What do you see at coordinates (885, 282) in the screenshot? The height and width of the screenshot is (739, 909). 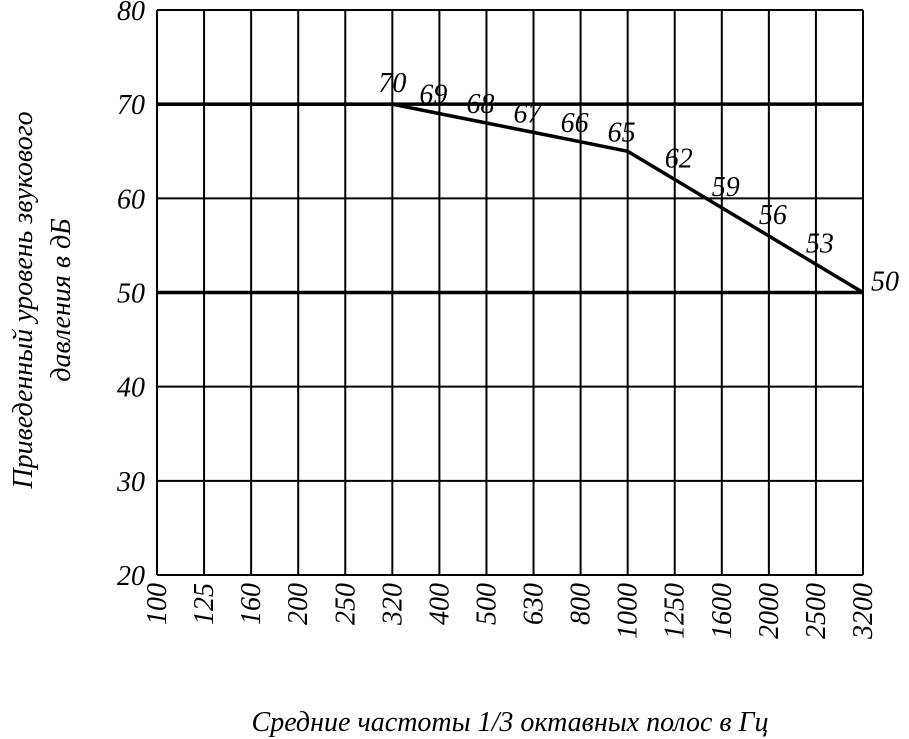 I see `point-label-50: 50` at bounding box center [885, 282].